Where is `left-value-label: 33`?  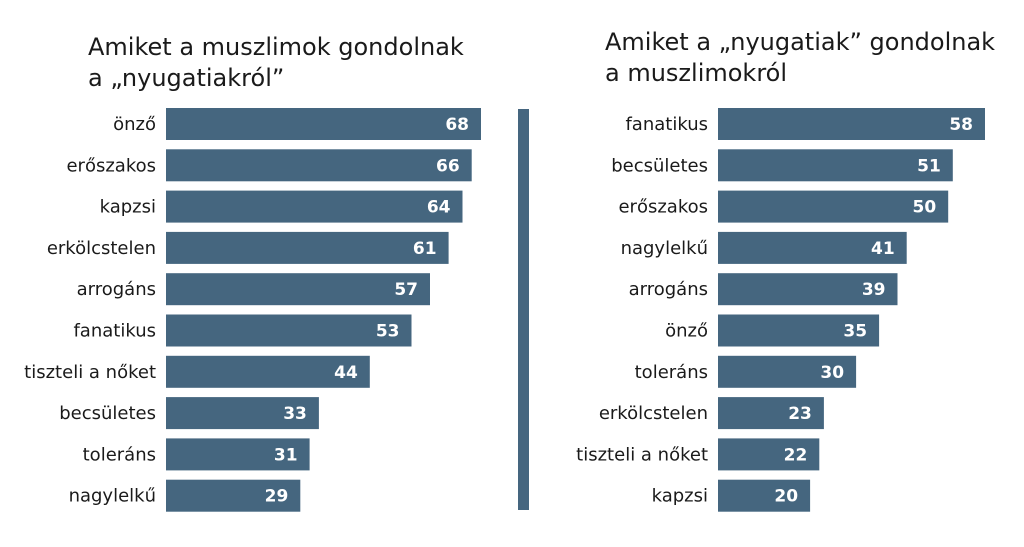 left-value-label: 33 is located at coordinates (295, 414).